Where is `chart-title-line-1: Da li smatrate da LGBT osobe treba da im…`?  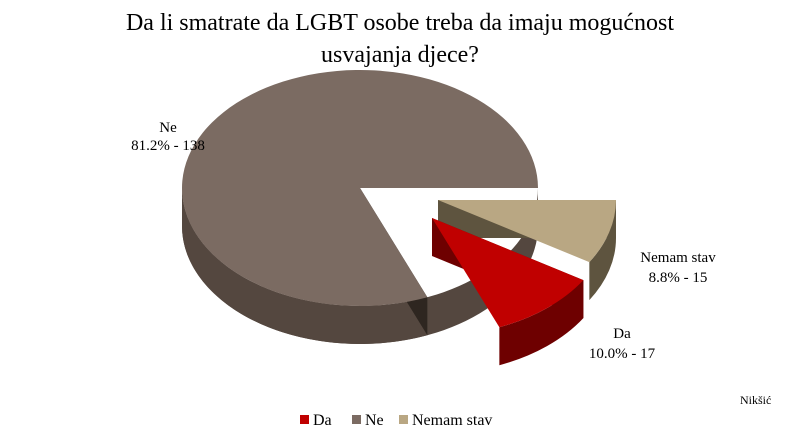 chart-title-line-1: Da li smatrate da LGBT osobe treba da im… is located at coordinates (400, 23).